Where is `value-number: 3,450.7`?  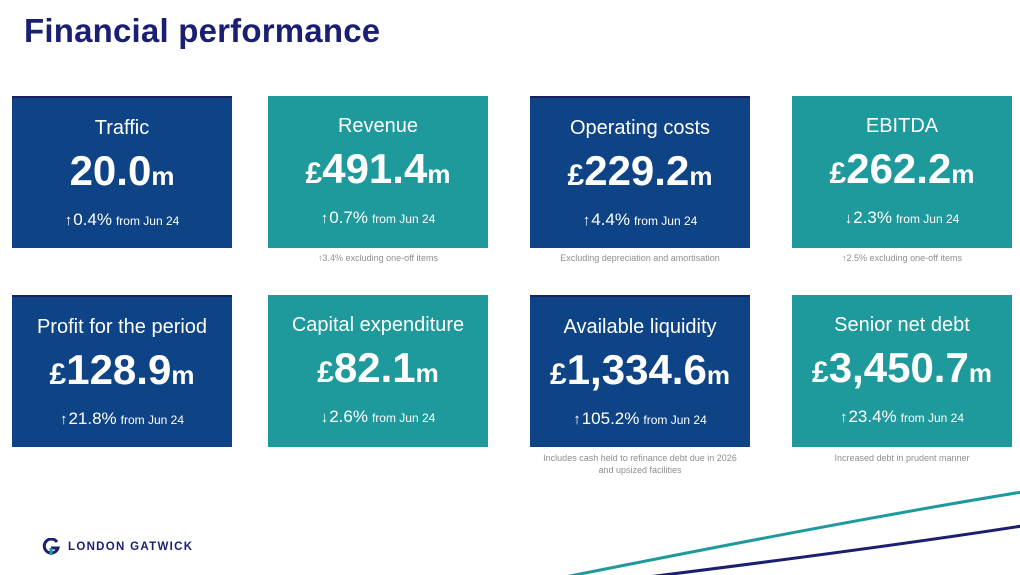
value-number: 3,450.7 is located at coordinates (898, 367).